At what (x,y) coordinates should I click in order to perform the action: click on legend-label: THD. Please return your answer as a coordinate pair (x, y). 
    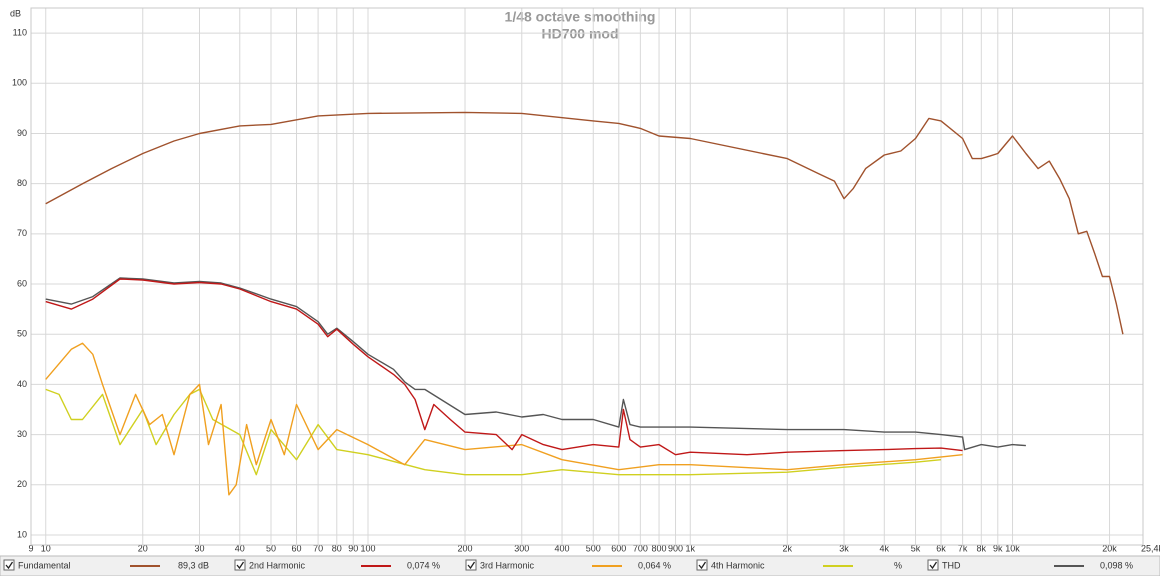
    Looking at the image, I should click on (951, 565).